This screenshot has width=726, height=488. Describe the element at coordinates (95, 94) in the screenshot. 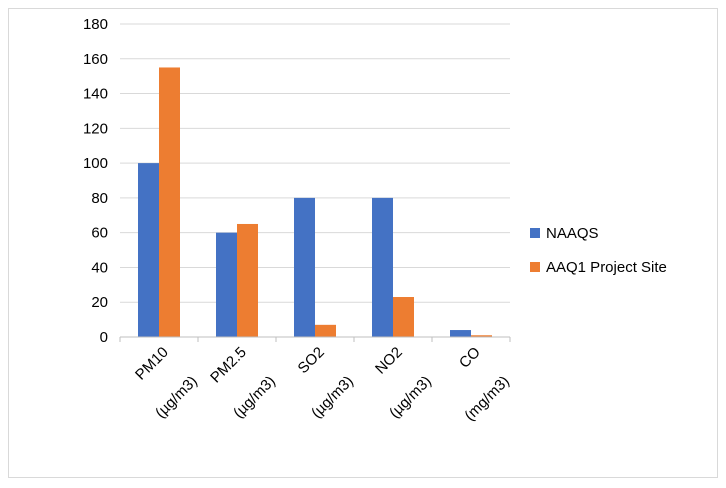

I see `y-tick-label: 140` at that location.